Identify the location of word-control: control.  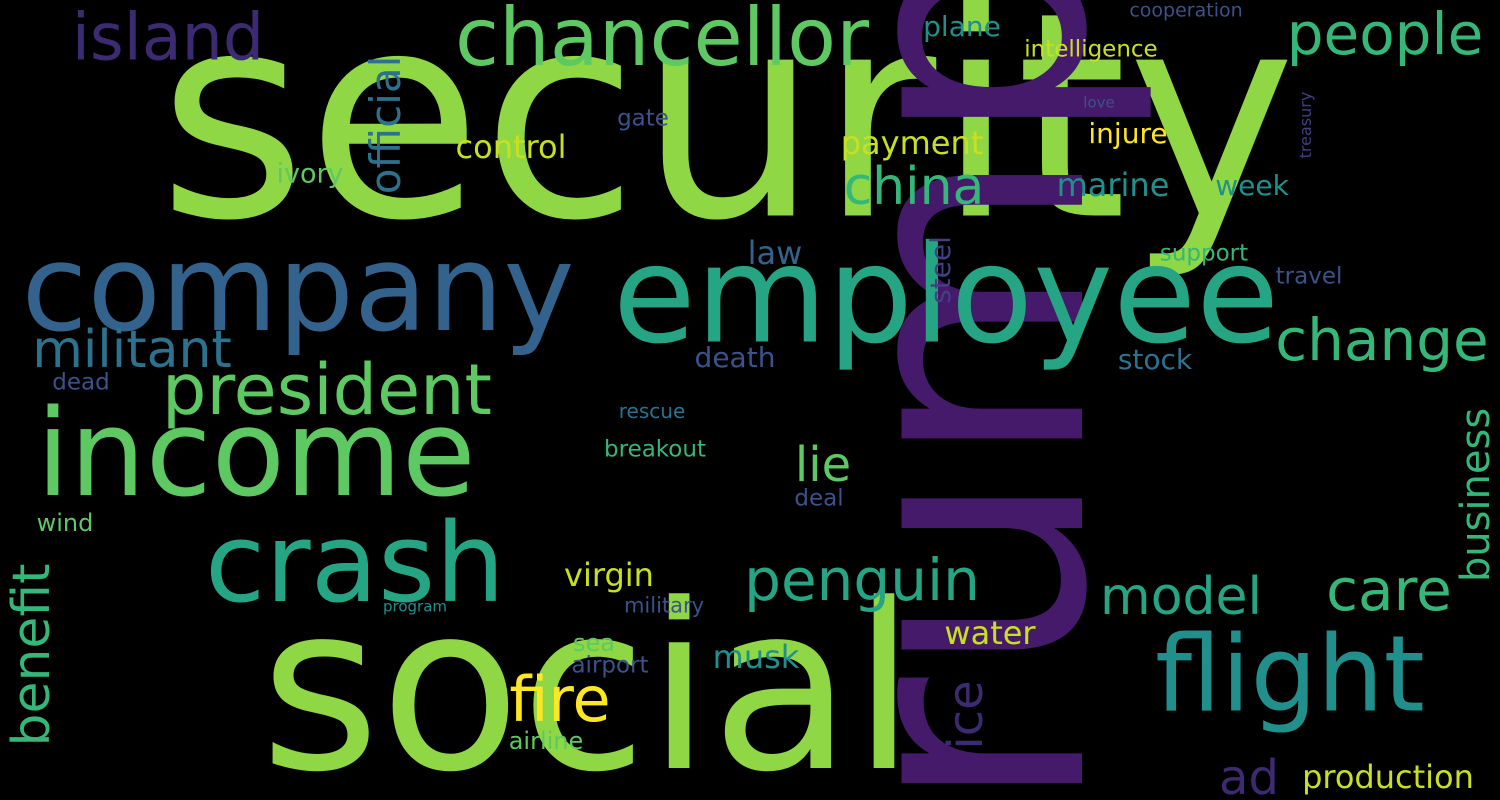
(511, 147).